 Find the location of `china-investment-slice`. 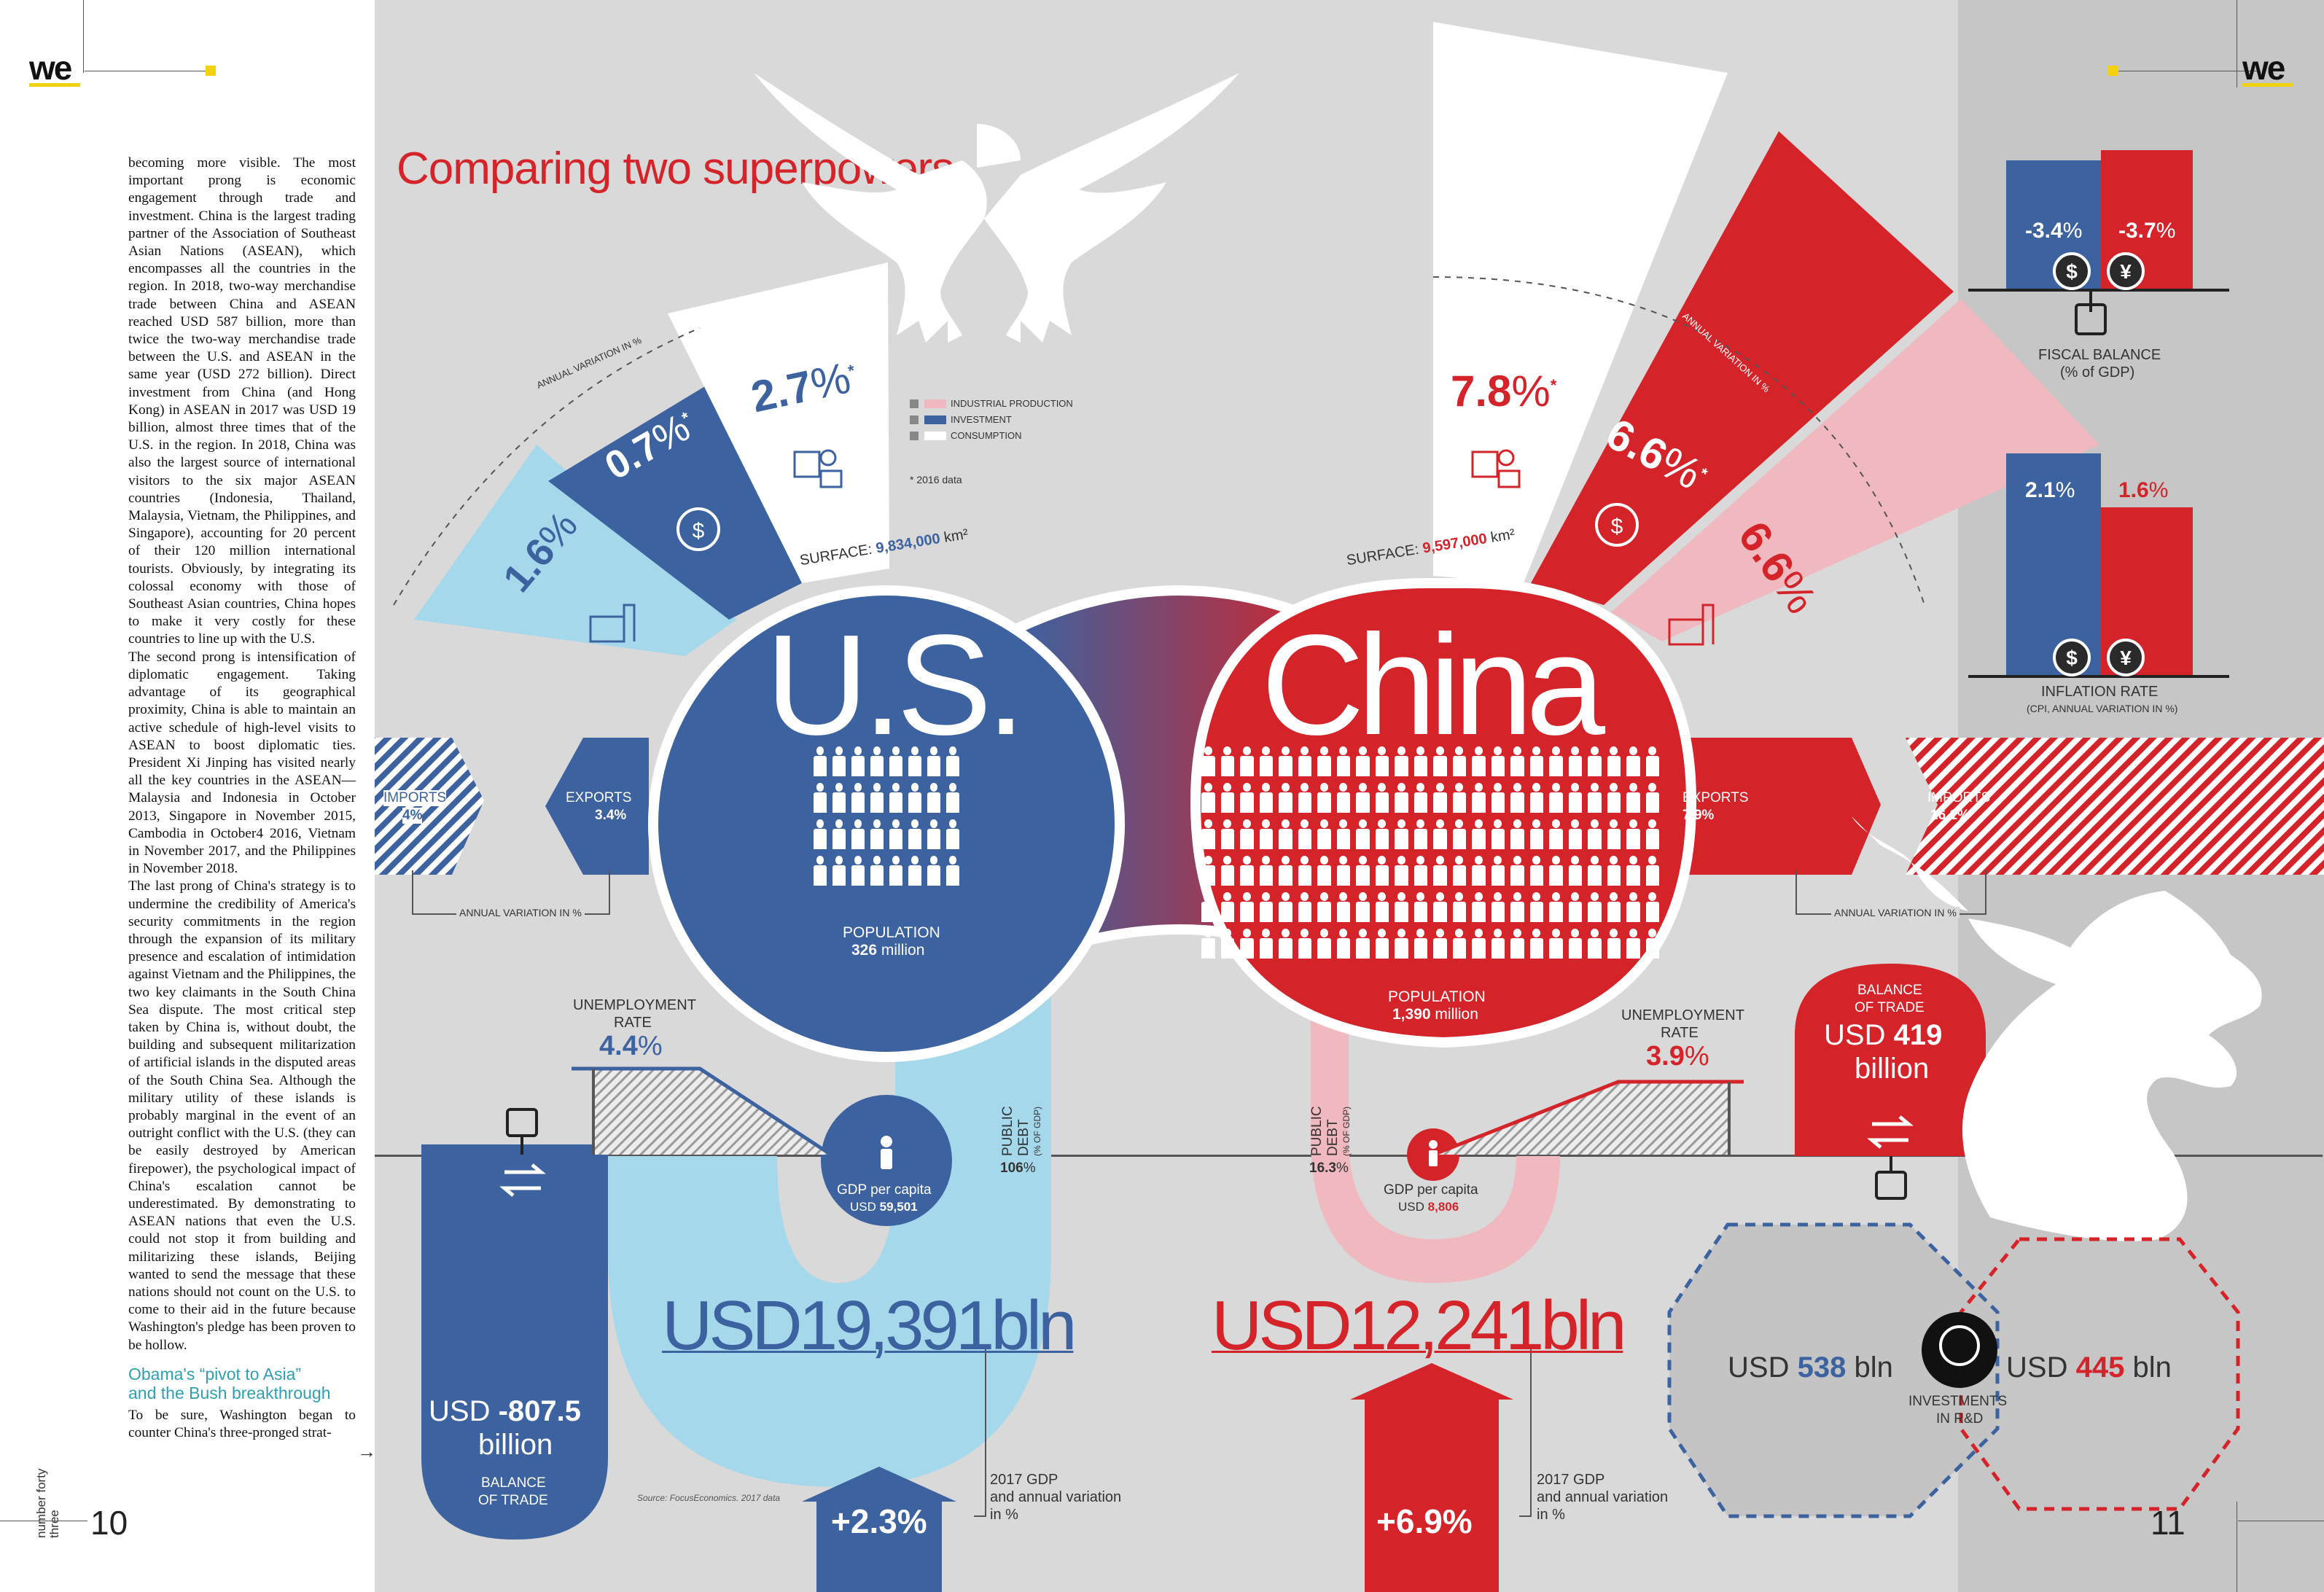

china-investment-slice is located at coordinates (1742, 368).